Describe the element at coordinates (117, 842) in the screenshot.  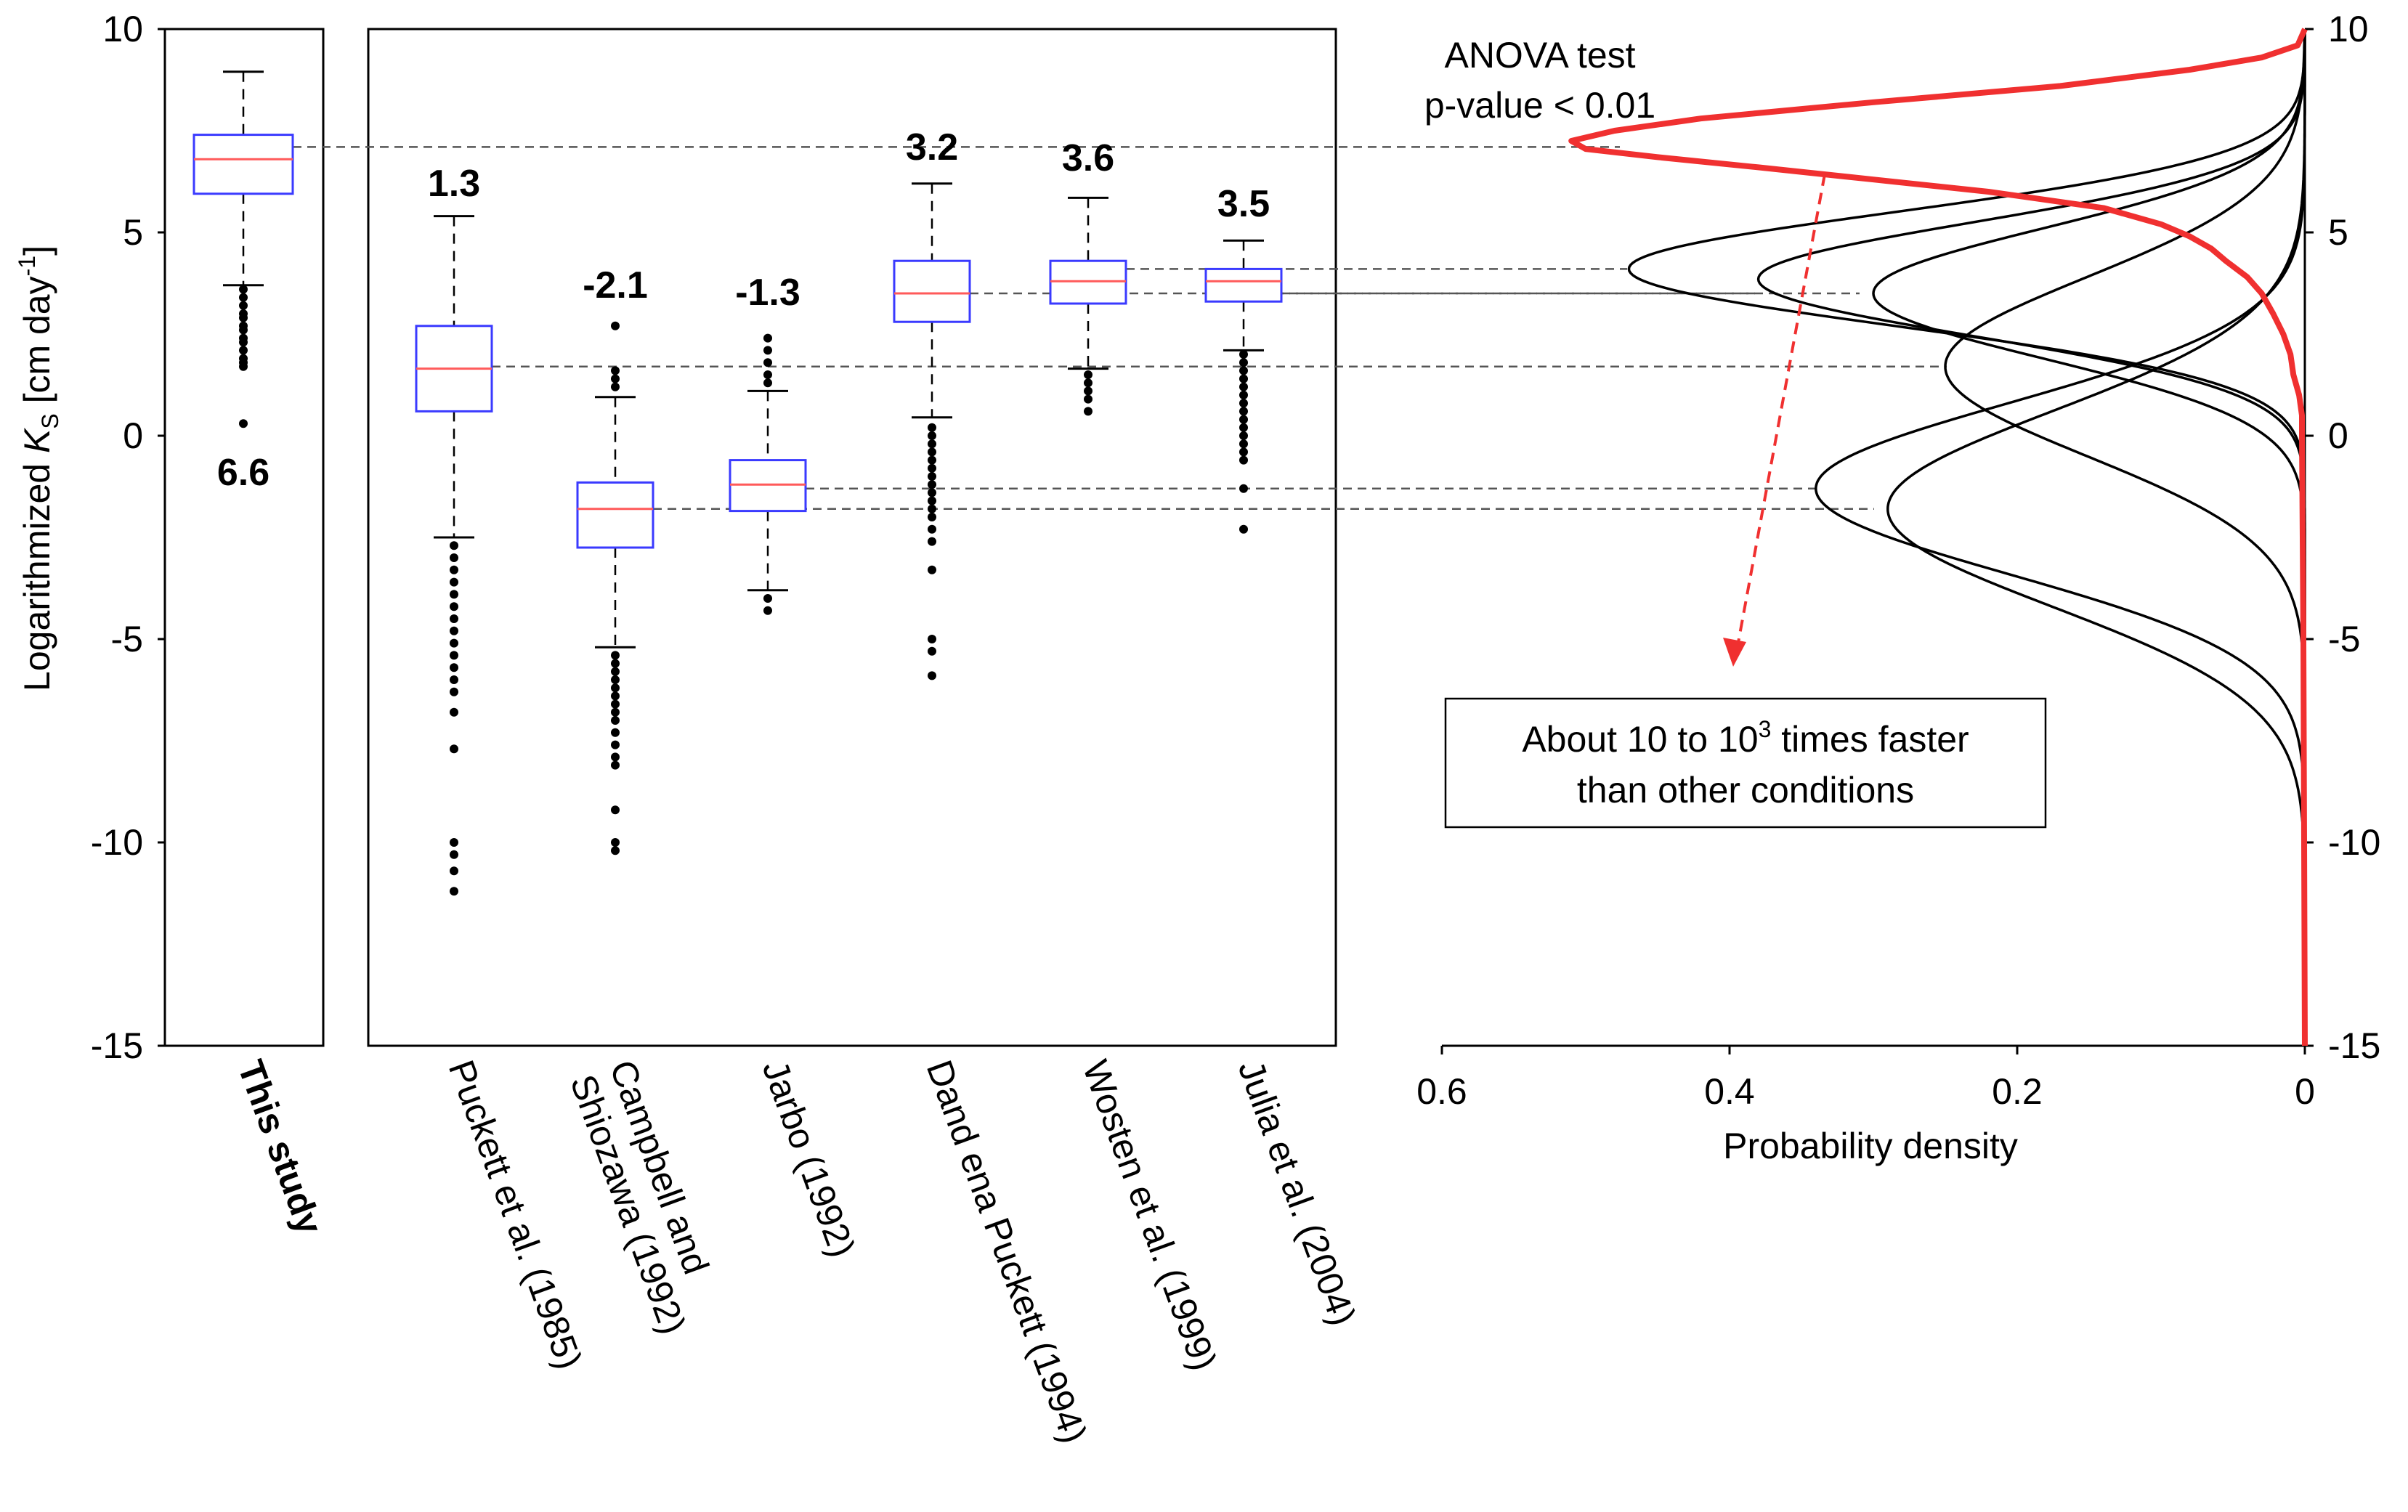
I see `y-tick-label: -10` at that location.